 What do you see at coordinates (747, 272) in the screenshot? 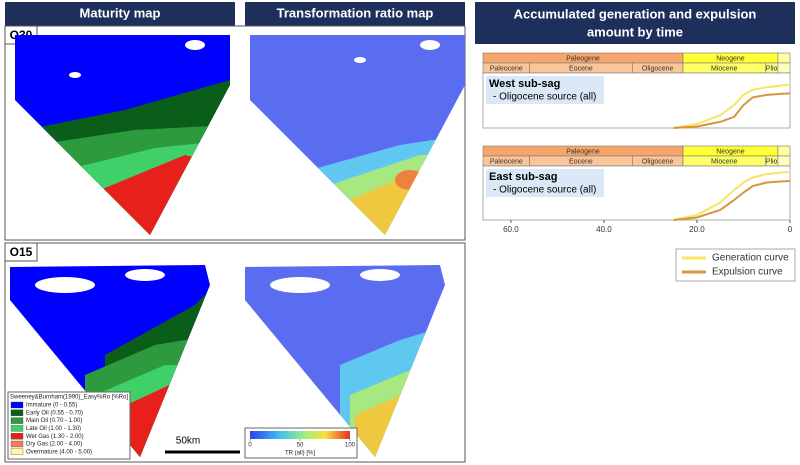
I see `legend-label: Expulsion curve` at bounding box center [747, 272].